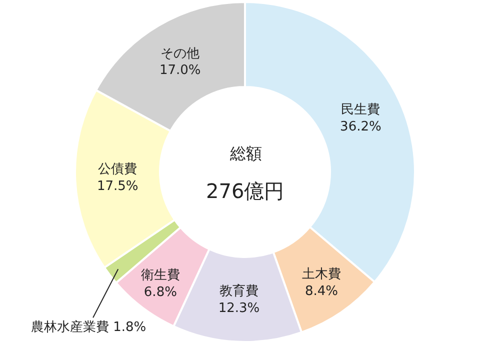 This screenshot has width=488, height=346. Describe the element at coordinates (118, 170) in the screenshot. I see `slice-label: 公債費` at that location.